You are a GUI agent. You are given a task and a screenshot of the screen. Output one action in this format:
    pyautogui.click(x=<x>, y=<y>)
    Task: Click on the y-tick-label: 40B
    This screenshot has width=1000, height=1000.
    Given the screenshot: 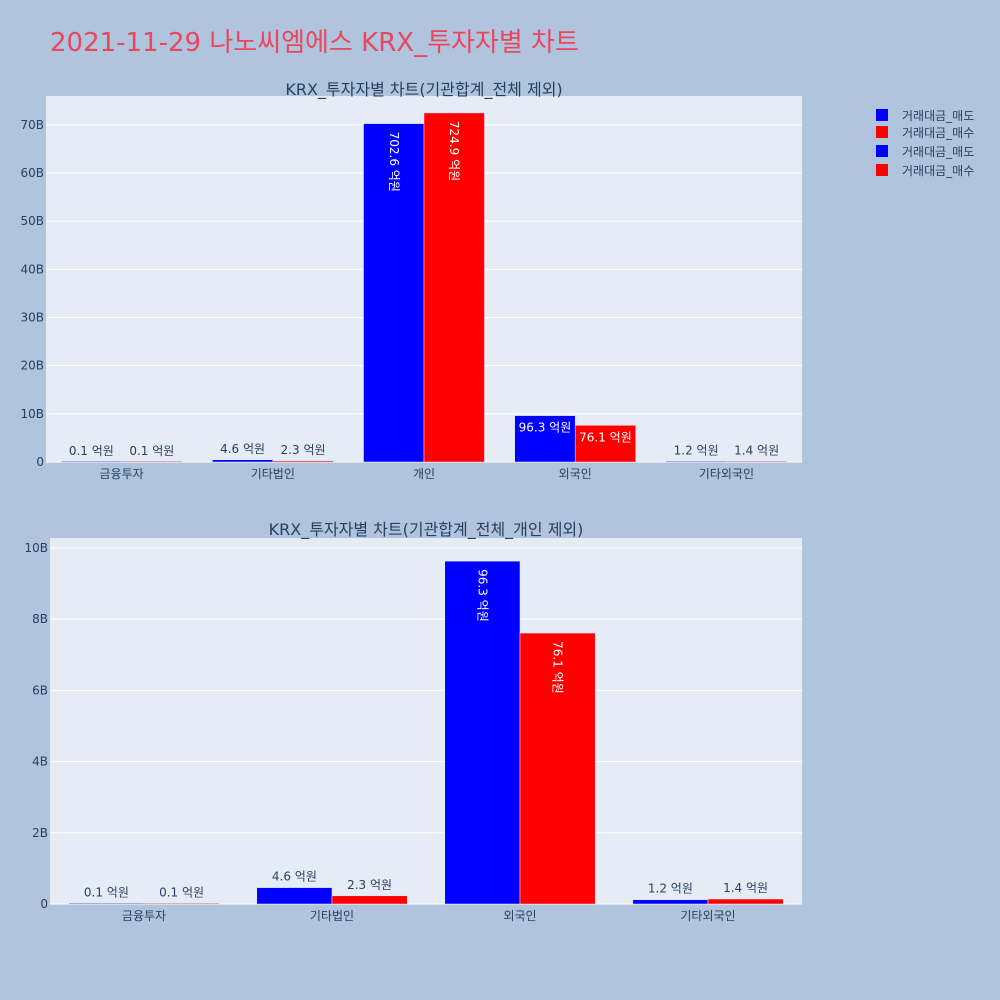 What is the action you would take?
    pyautogui.click(x=32, y=269)
    